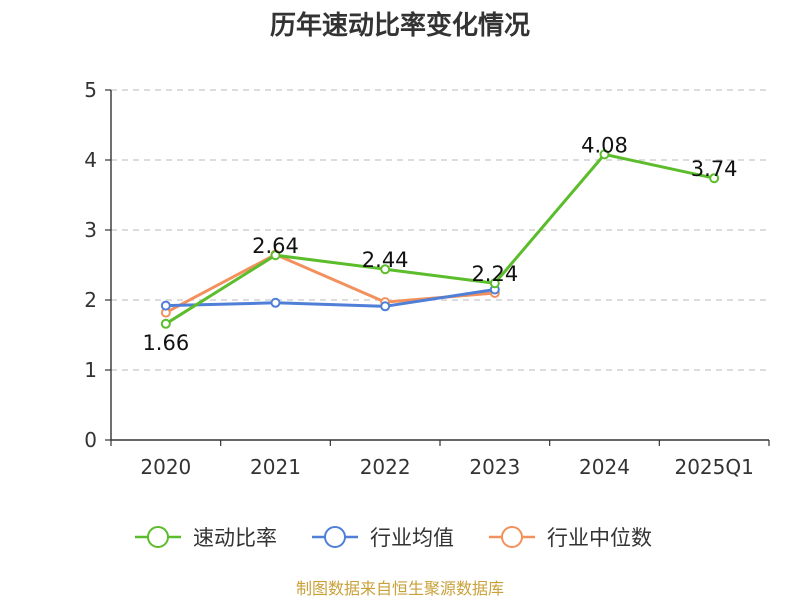  What do you see at coordinates (713, 467) in the screenshot?
I see `x-tick-label: 2025Q1` at bounding box center [713, 467].